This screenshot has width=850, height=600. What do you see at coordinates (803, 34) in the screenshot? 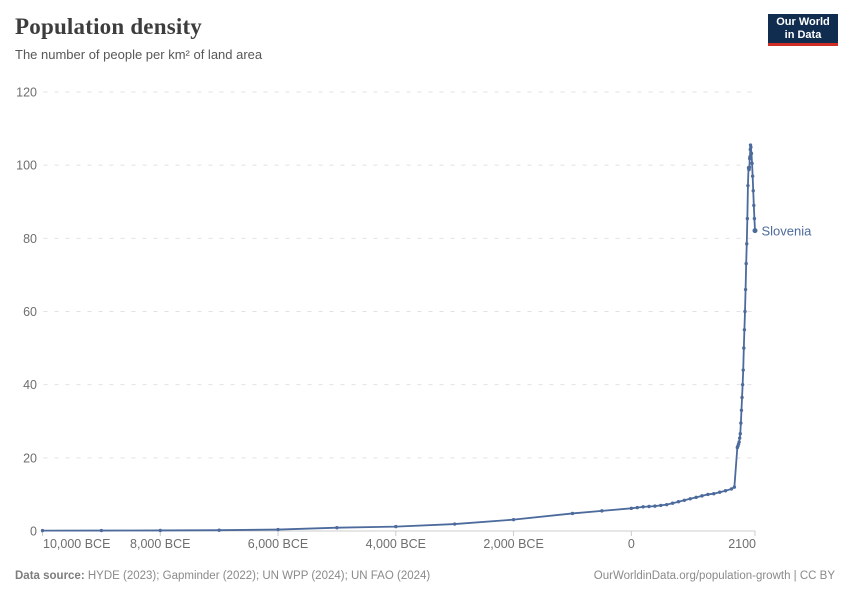
I see `owid-logo-line2: in Data` at bounding box center [803, 34].